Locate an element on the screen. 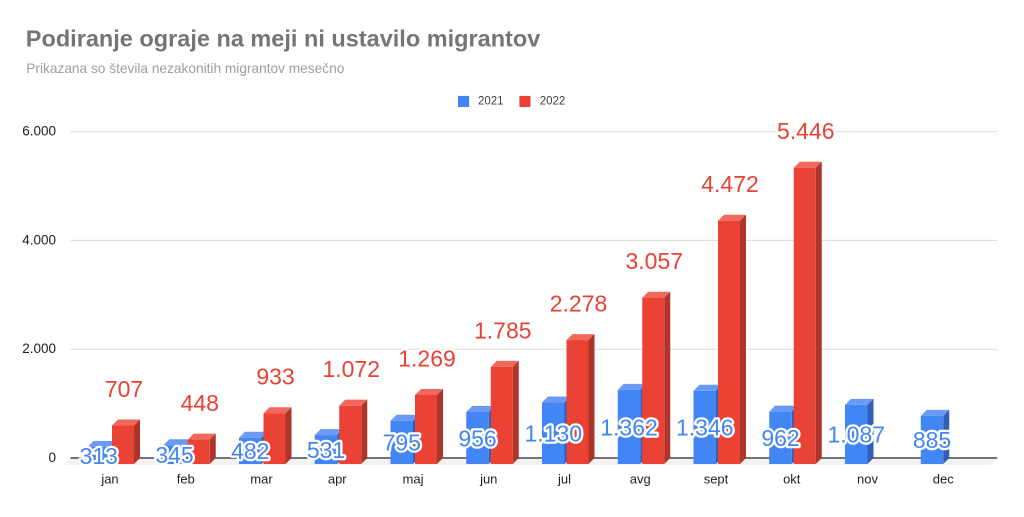 The image size is (1024, 517). svg-text: 2.000 is located at coordinates (39, 348).